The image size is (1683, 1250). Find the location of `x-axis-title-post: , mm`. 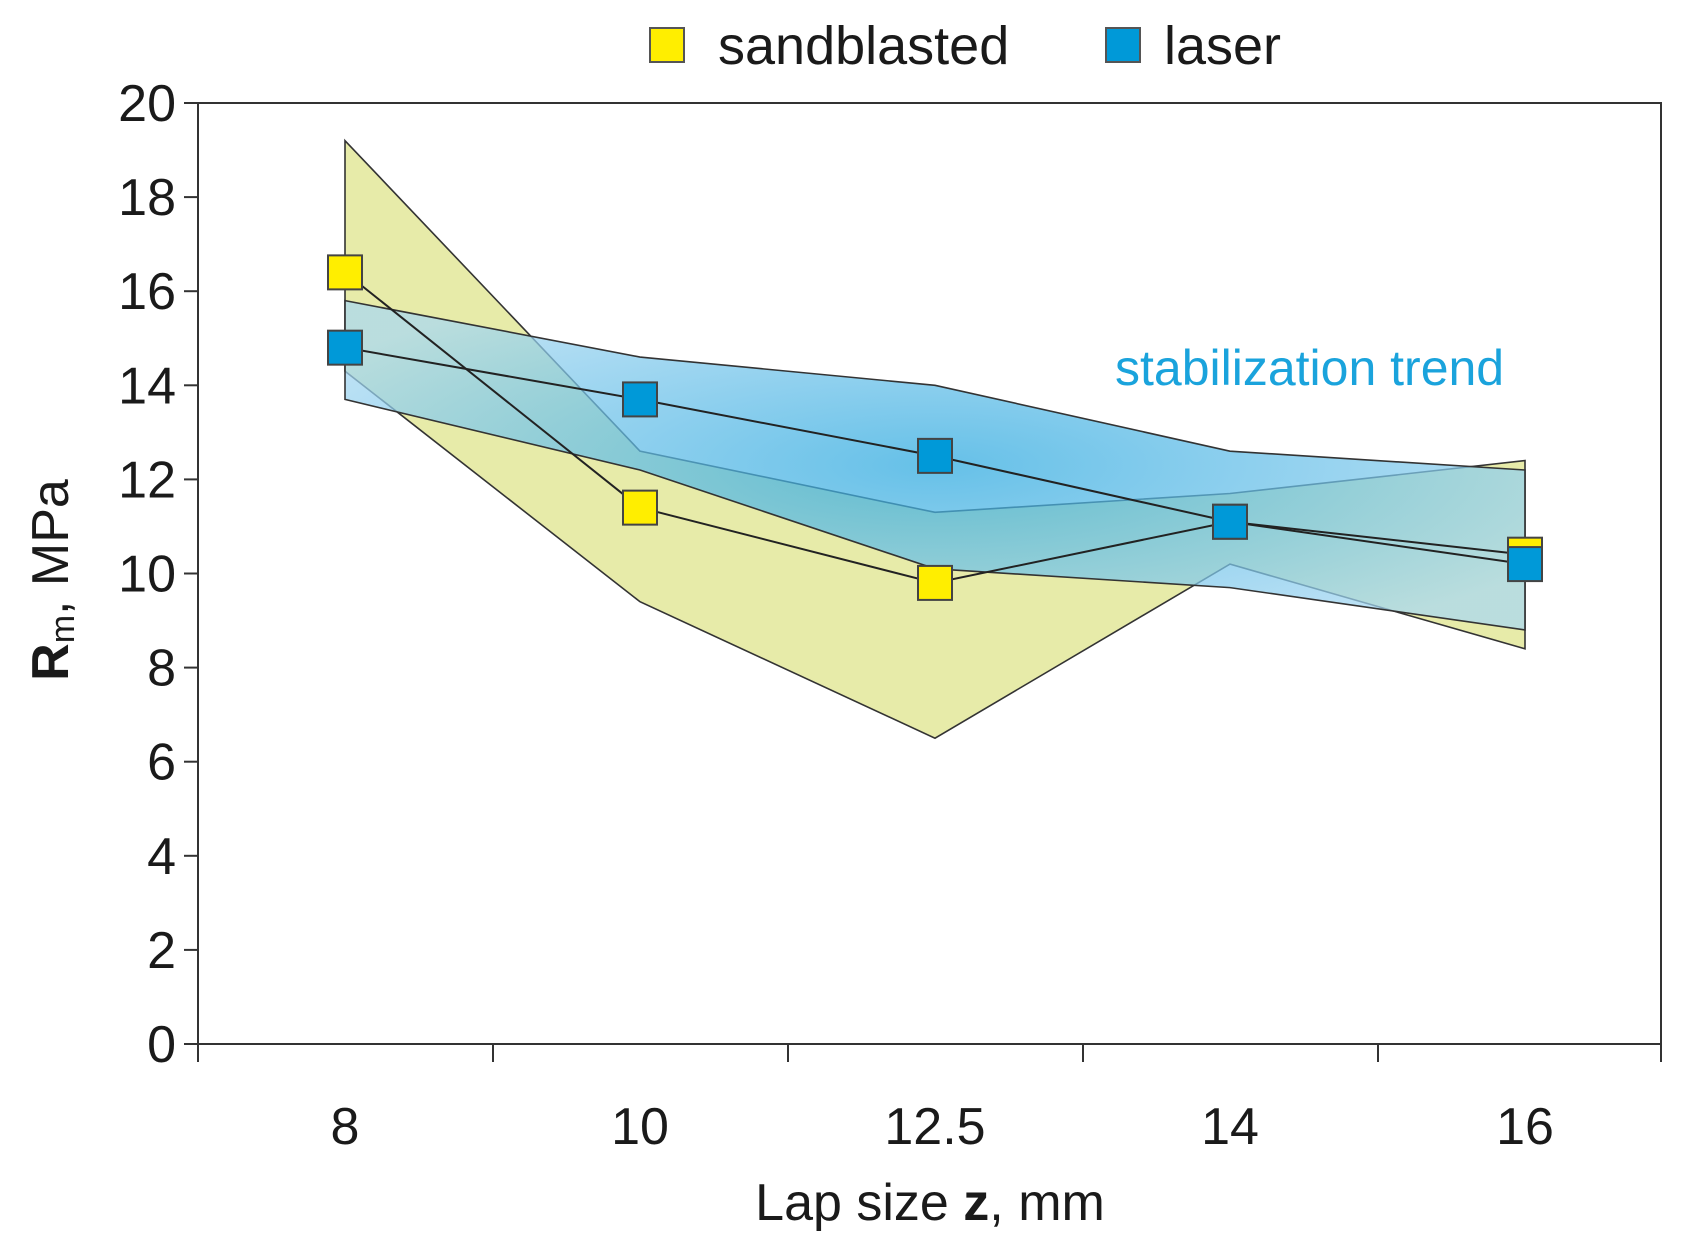

x-axis-title-post: , mm is located at coordinates (1047, 1203).